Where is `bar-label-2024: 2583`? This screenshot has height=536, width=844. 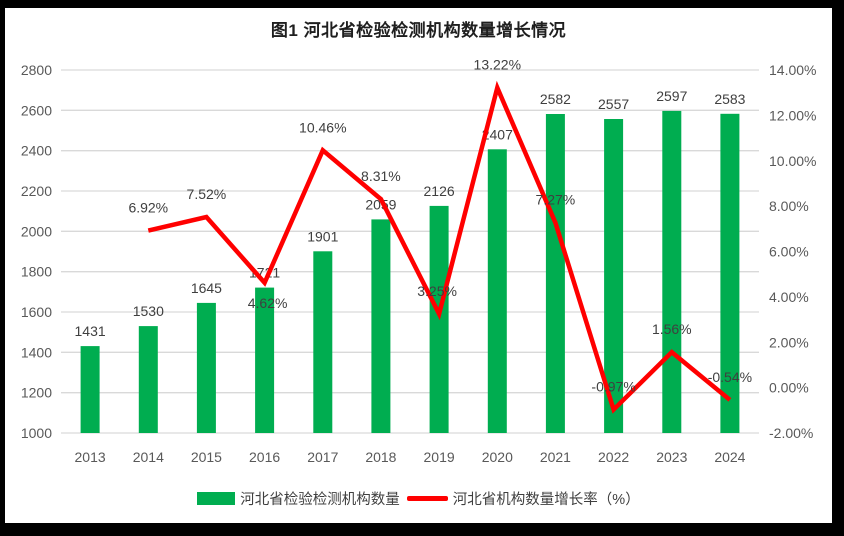
bar-label-2024: 2583 is located at coordinates (729, 99).